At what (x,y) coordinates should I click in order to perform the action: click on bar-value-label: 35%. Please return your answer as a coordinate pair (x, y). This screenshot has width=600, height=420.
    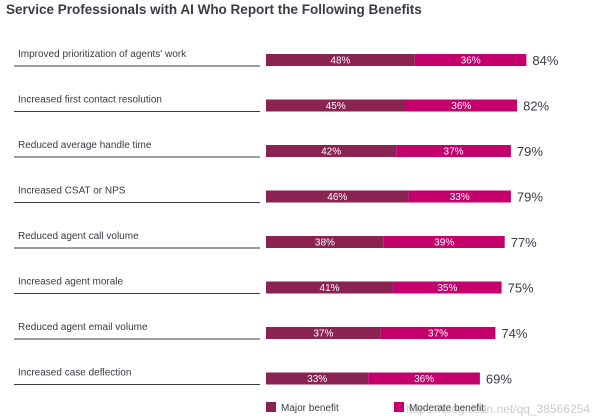
    Looking at the image, I should click on (447, 288).